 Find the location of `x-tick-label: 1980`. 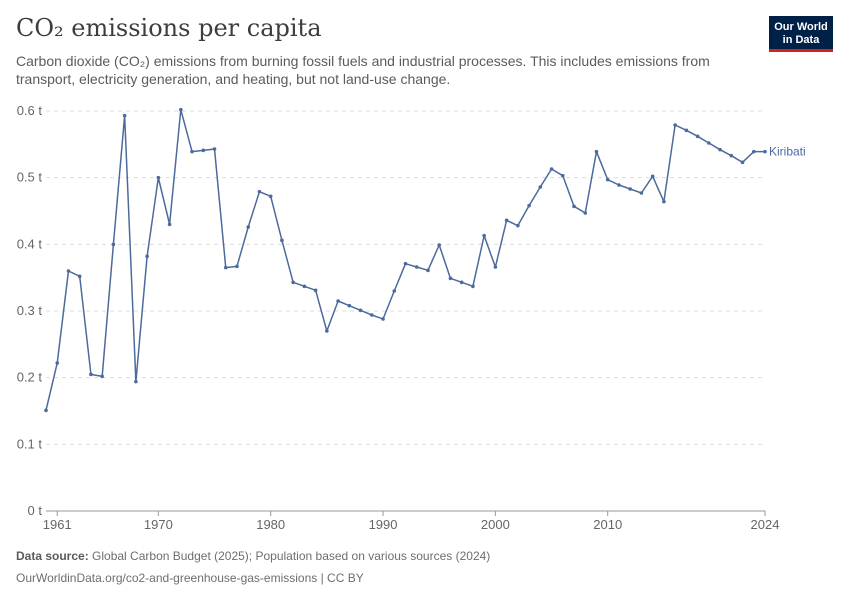

x-tick-label: 1980 is located at coordinates (270, 524).